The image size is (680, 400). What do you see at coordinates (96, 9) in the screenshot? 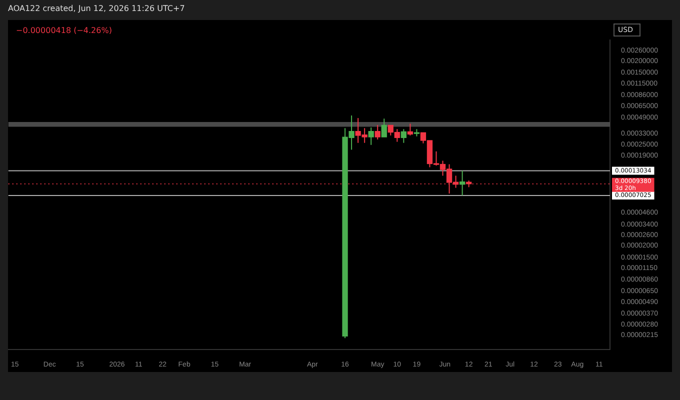
I see `chart-title: AOA122 created, Jun 12, 2026 11:26 UTC+7` at bounding box center [96, 9].